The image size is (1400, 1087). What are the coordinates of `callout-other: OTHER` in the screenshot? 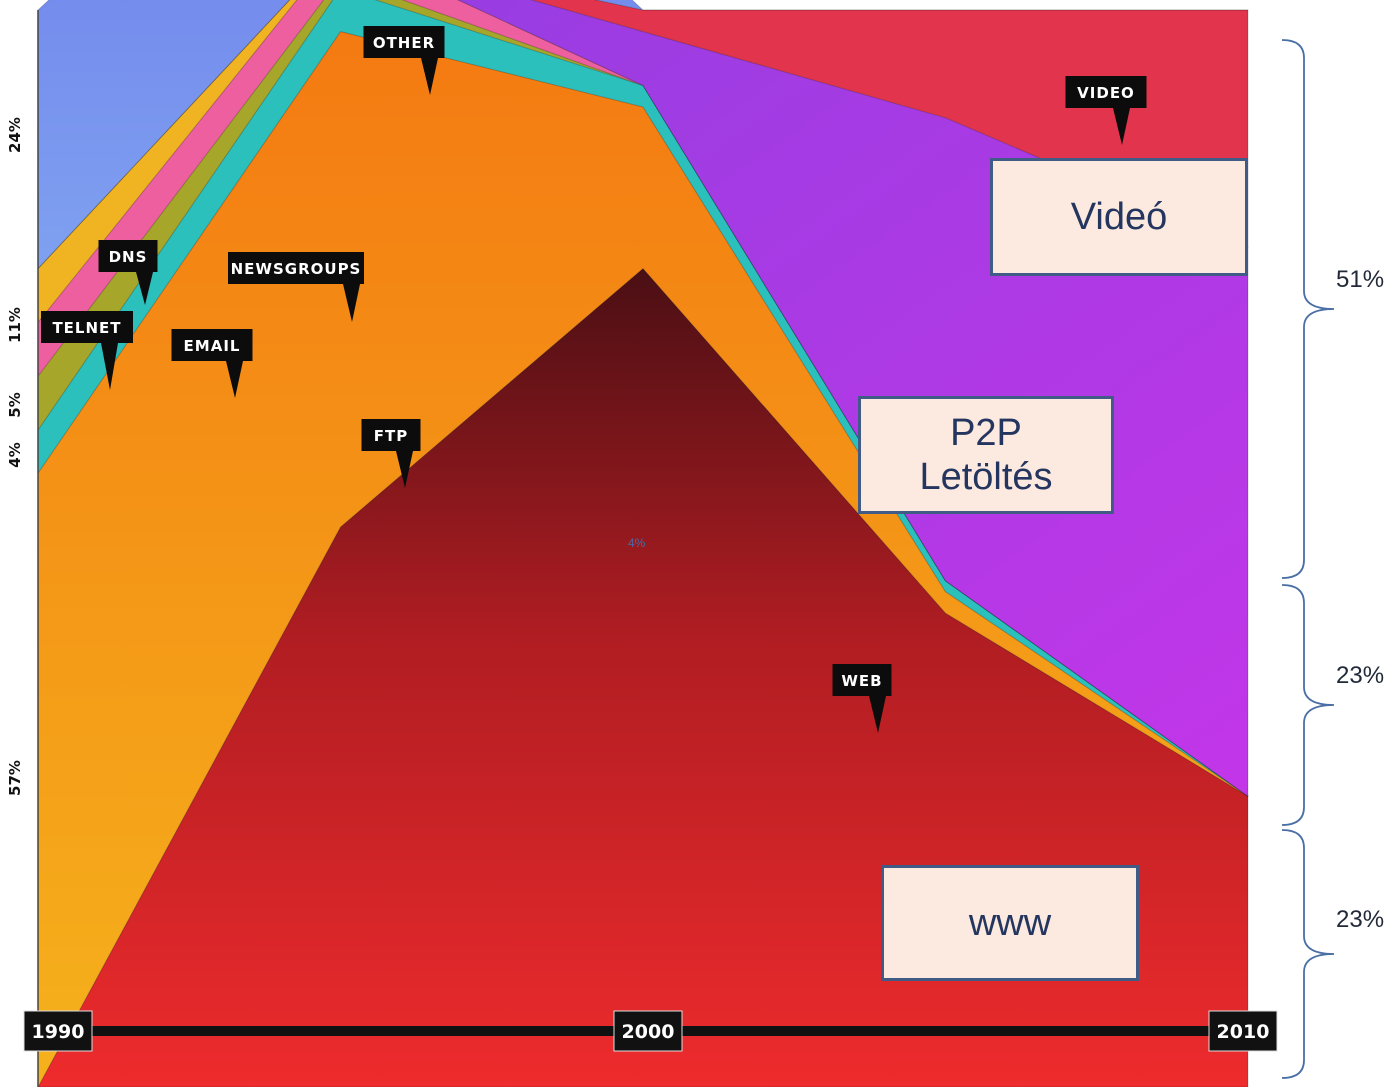 It's located at (404, 60).